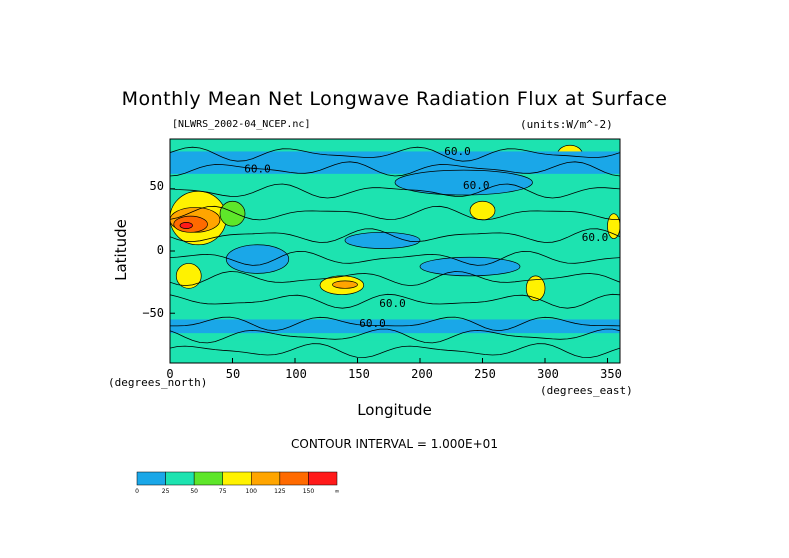 This screenshot has width=789, height=558. What do you see at coordinates (394, 410) in the screenshot?
I see `x-axis-label: Longitude` at bounding box center [394, 410].